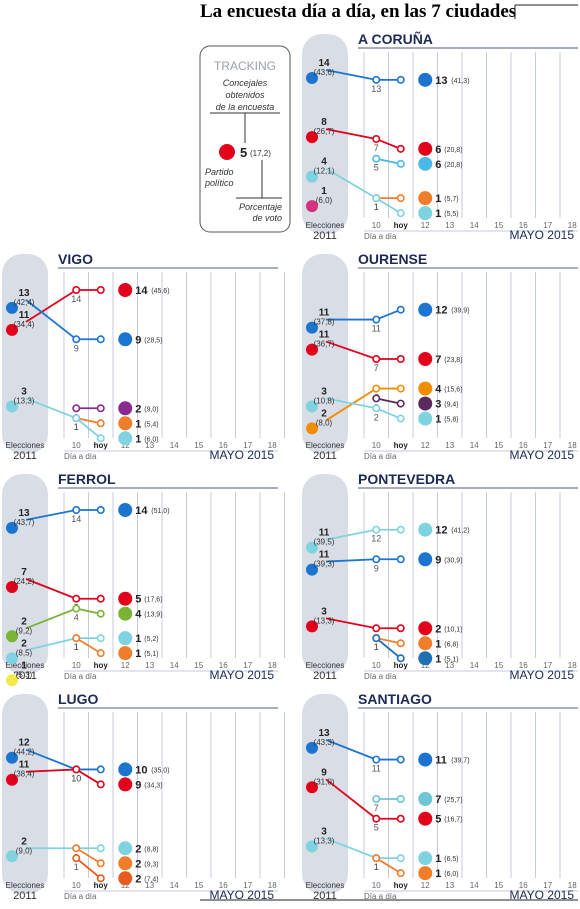  I want to click on final-pct: (5,7), so click(451, 199).